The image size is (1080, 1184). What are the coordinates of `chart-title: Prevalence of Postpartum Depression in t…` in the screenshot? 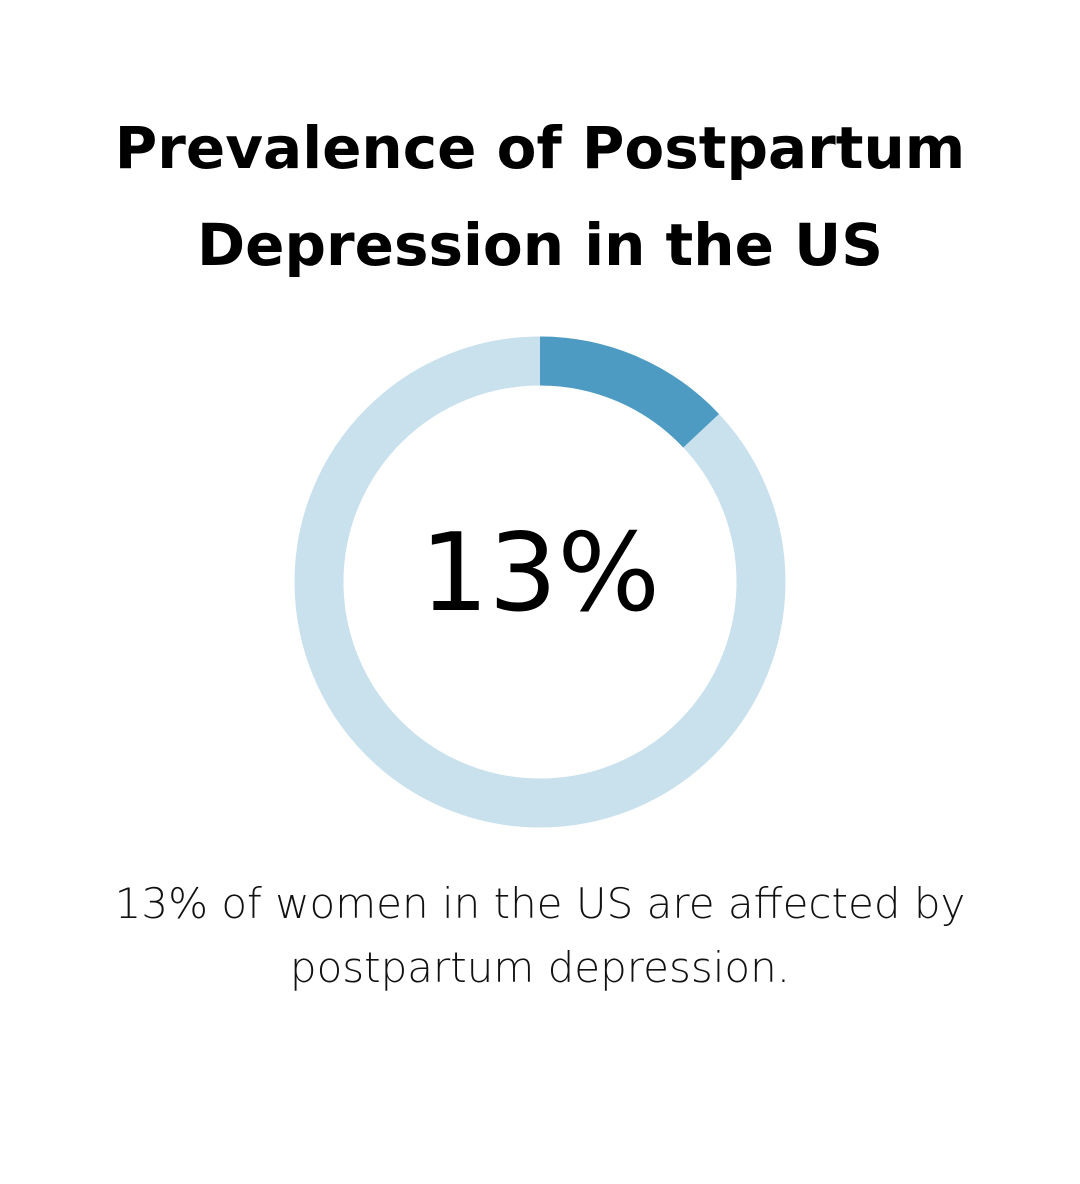 It's located at (540, 196).